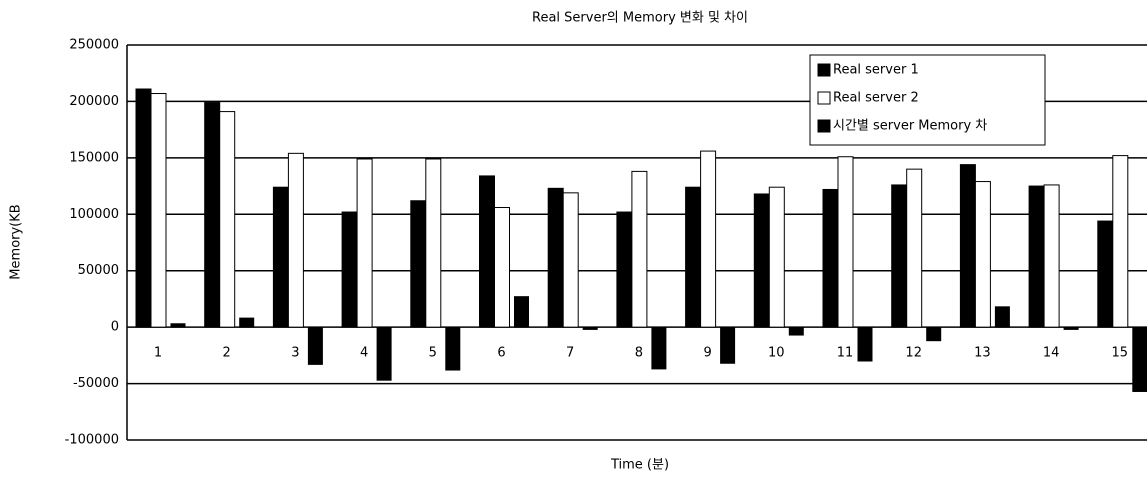 Image resolution: width=1147 pixels, height=479 pixels. Describe the element at coordinates (982, 353) in the screenshot. I see `x-tick-label: 13` at that location.